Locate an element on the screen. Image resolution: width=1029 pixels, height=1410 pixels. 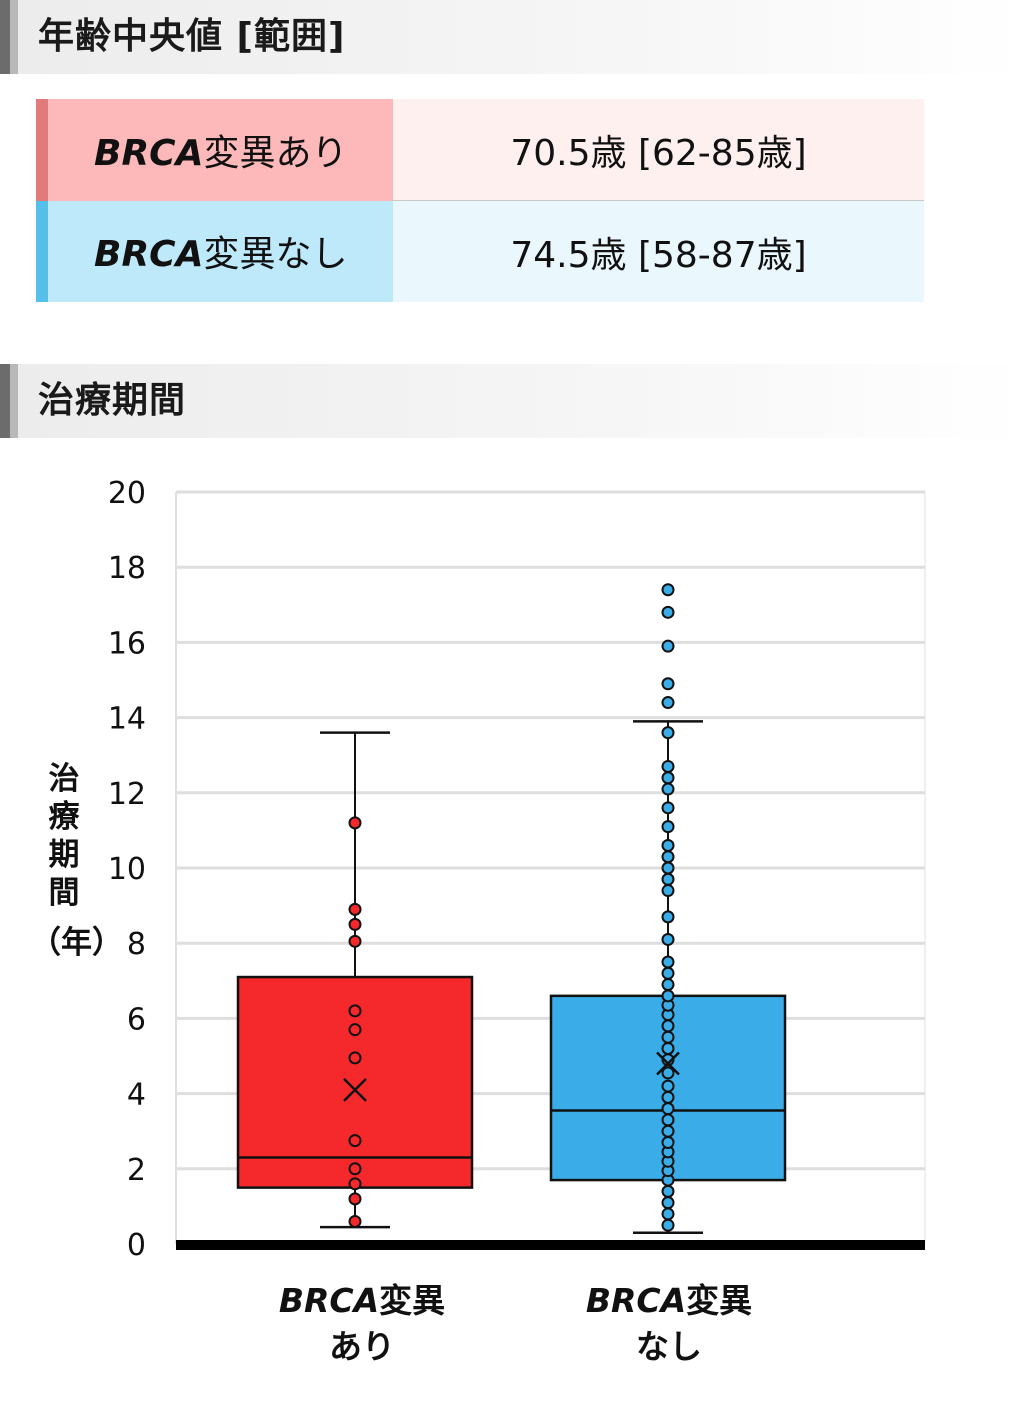
age-section-title: 年齢中央値 [範囲] is located at coordinates (192, 36).